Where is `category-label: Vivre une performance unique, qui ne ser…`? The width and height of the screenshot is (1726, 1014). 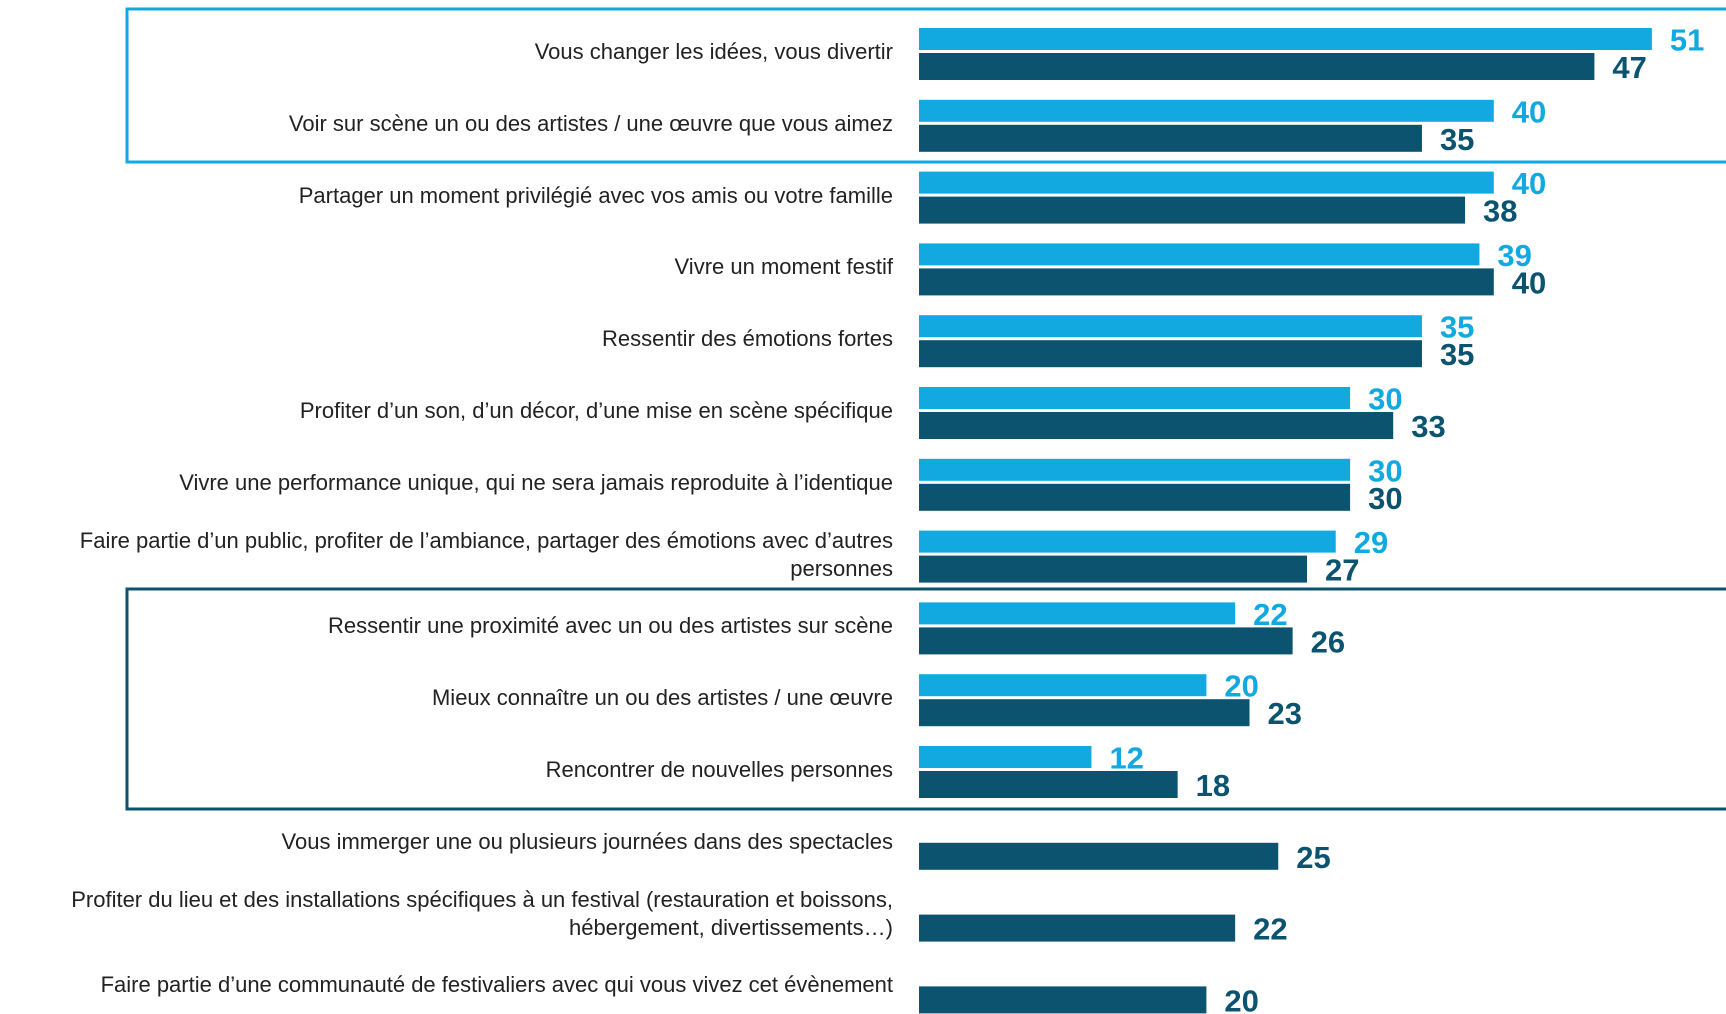
category-label: Vivre une performance unique, qui ne ser… is located at coordinates (536, 482).